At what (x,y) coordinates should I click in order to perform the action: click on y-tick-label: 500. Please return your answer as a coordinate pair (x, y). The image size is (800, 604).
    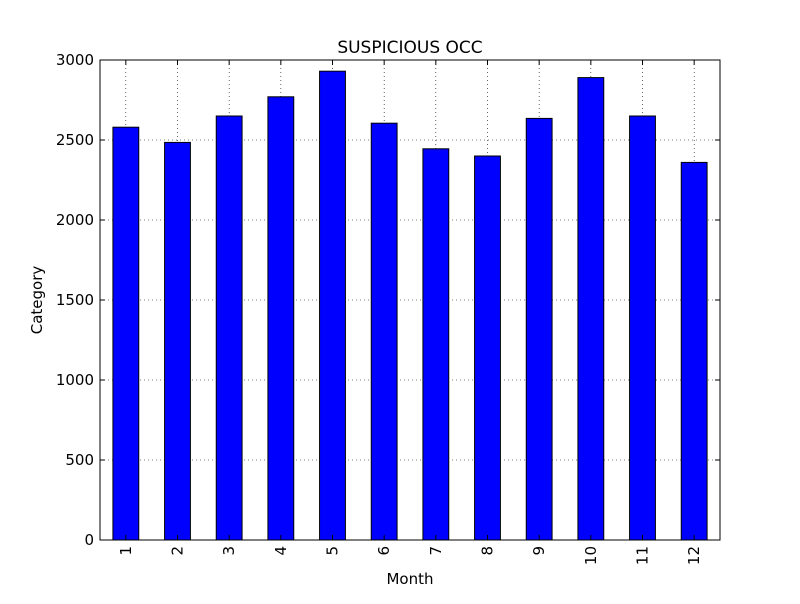
    Looking at the image, I should click on (79, 460).